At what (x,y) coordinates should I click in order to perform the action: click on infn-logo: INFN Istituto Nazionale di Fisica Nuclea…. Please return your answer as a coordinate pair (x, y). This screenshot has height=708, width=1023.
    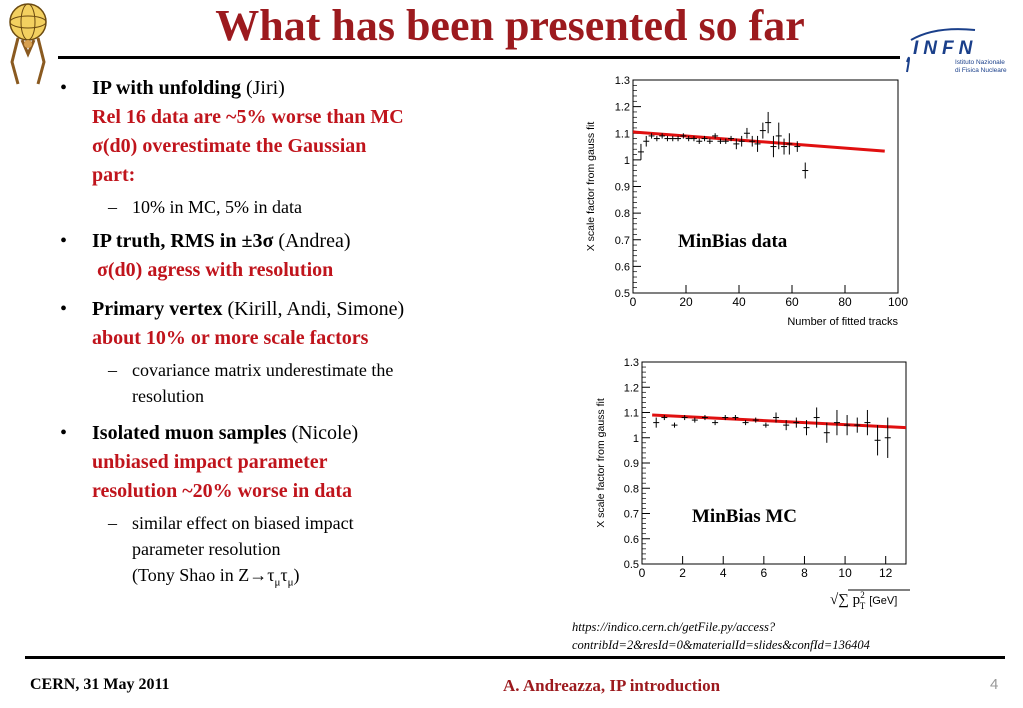
    Looking at the image, I should click on (961, 55).